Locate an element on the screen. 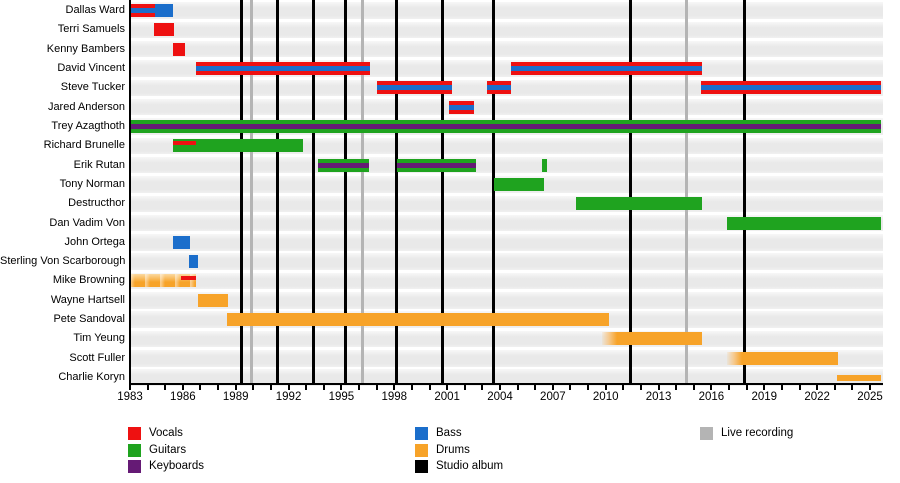 This screenshot has width=900, height=483. legend-item-keyboards: Keyboards is located at coordinates (218, 467).